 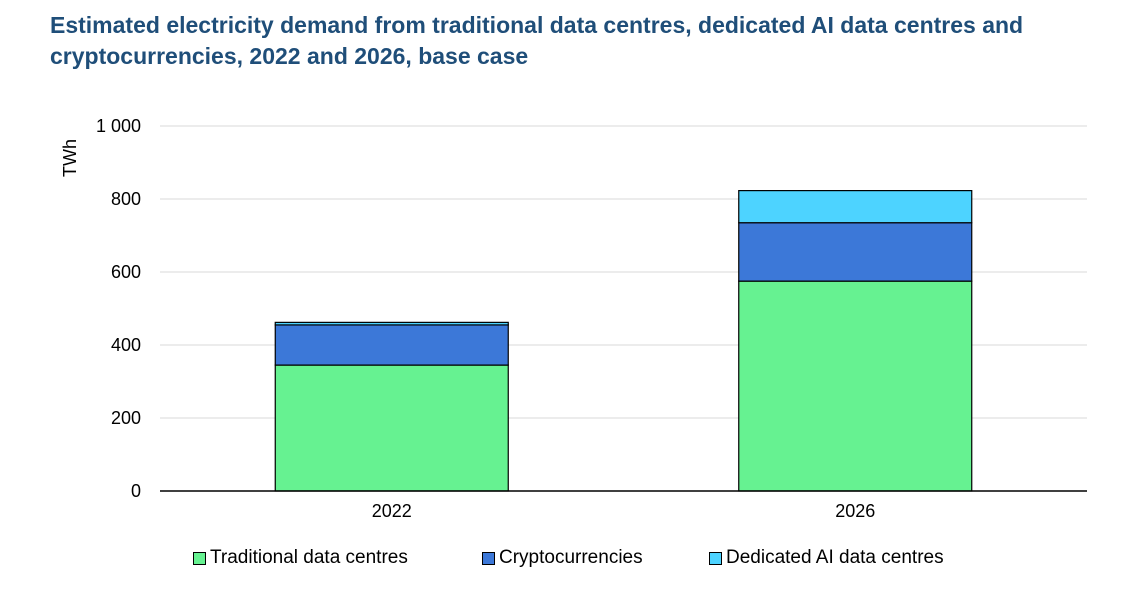 What do you see at coordinates (309, 557) in the screenshot?
I see `legend-label: Traditional data centres` at bounding box center [309, 557].